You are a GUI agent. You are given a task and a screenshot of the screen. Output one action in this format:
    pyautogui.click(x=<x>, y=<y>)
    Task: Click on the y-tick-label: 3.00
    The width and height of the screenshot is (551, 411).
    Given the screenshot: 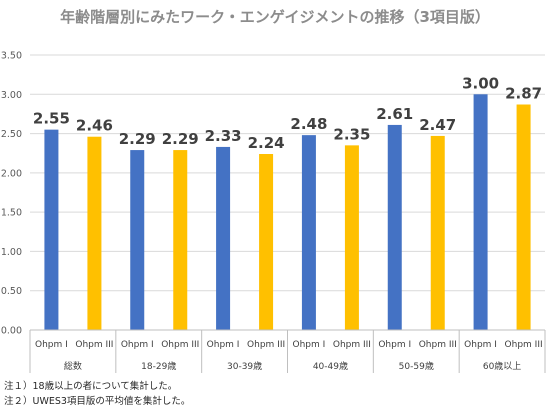 What is the action you would take?
    pyautogui.click(x=11, y=95)
    